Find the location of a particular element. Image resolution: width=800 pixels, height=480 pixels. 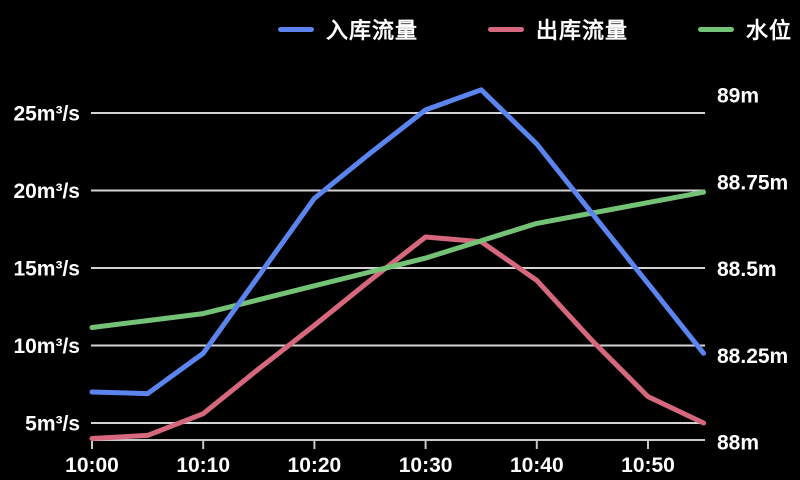

right-axis-label: 88m is located at coordinates (738, 443).